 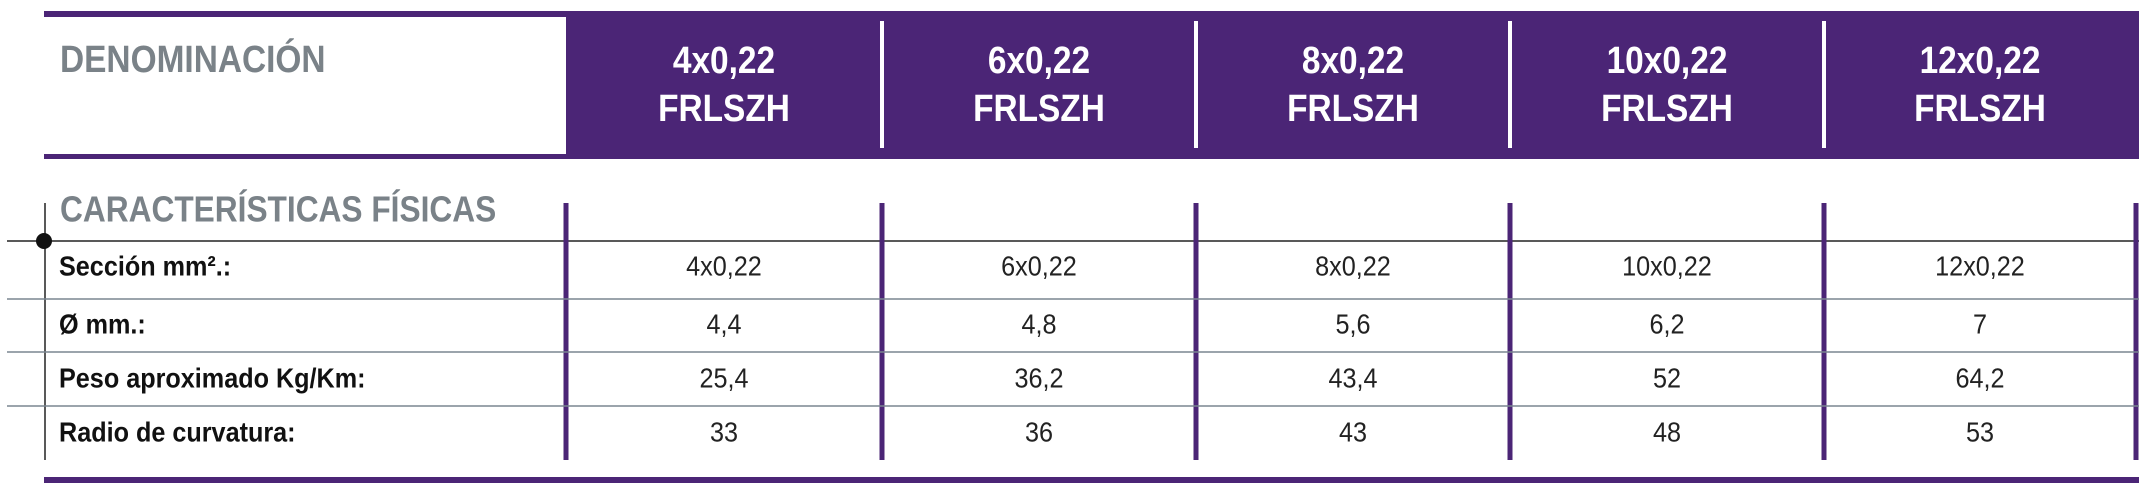 What do you see at coordinates (1667, 60) in the screenshot?
I see `header-column-label: 10x0,22` at bounding box center [1667, 60].